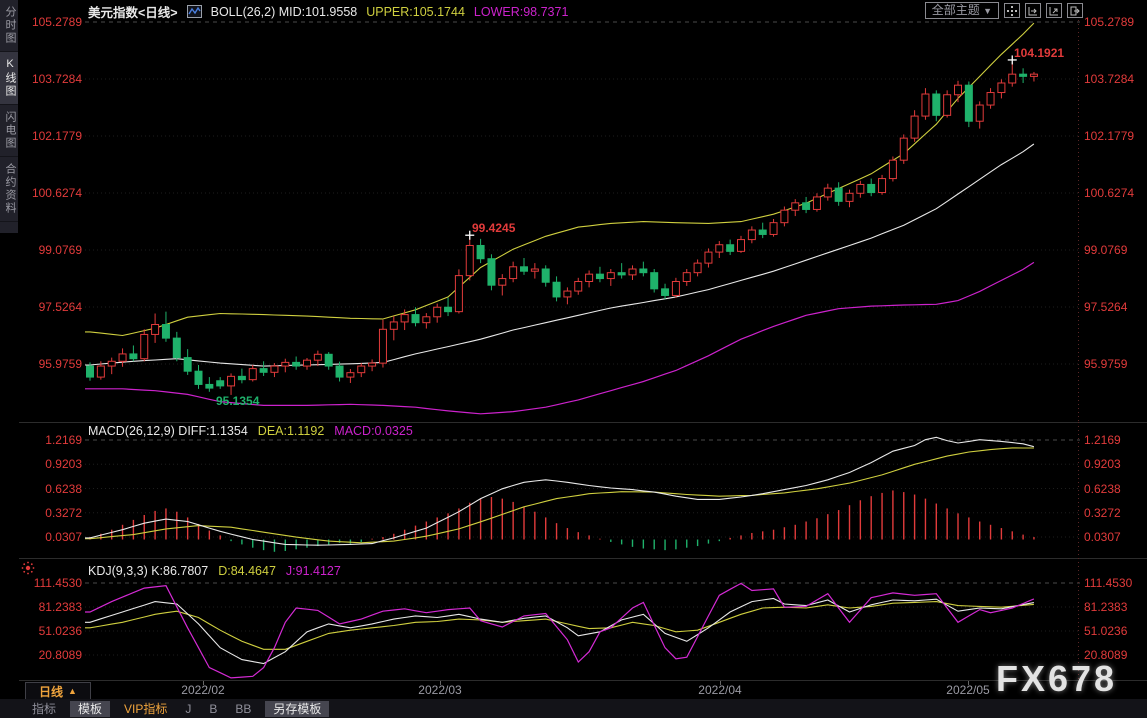 The width and height of the screenshot is (1147, 718). What do you see at coordinates (146, 708) in the screenshot?
I see `tab-vip-indicators: VIP指标` at bounding box center [146, 708].